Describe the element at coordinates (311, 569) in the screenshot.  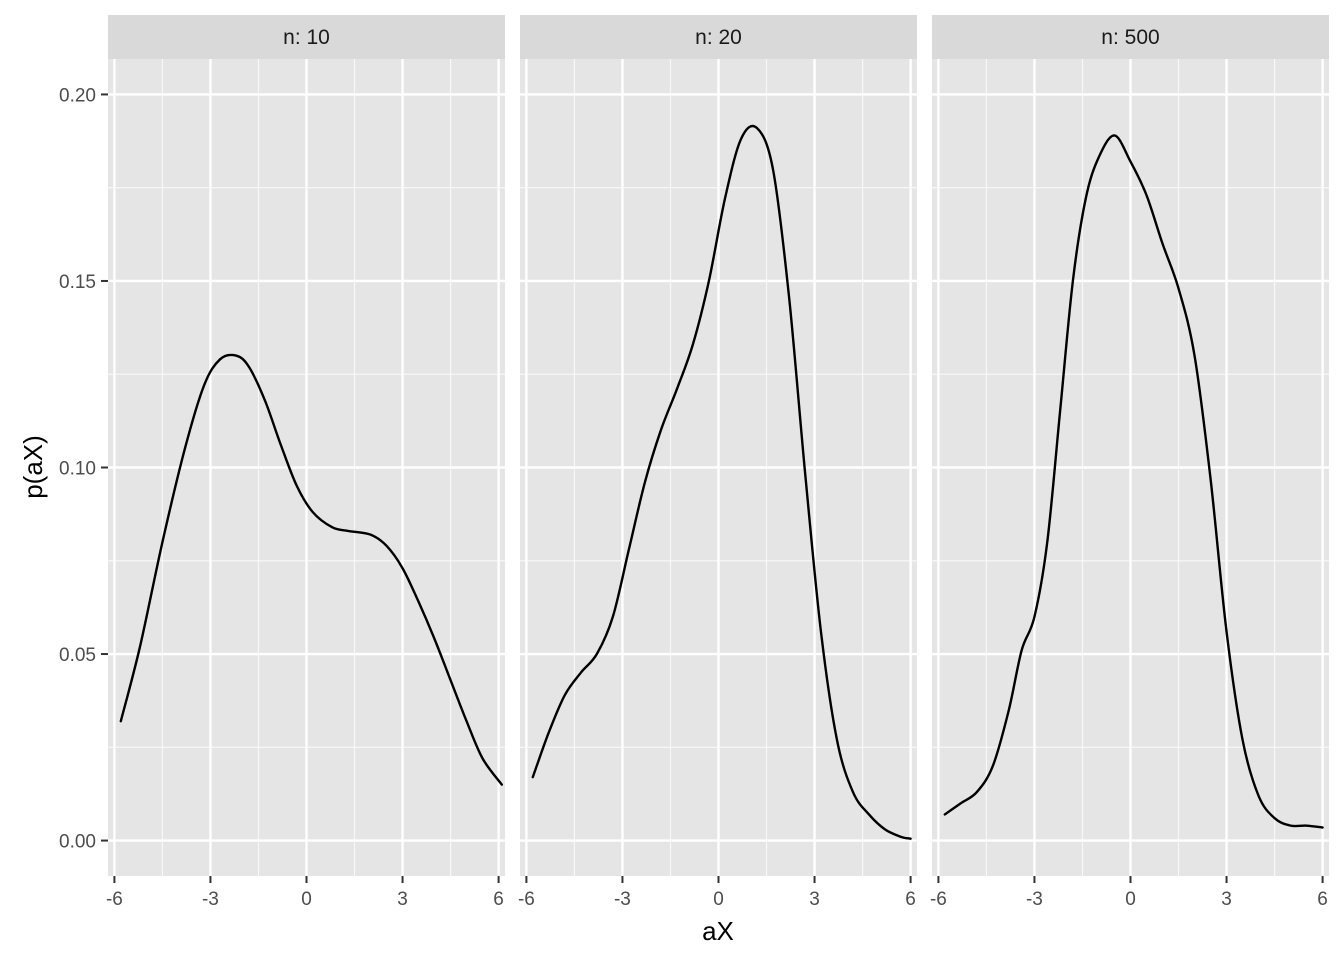
I see `density-line` at that location.